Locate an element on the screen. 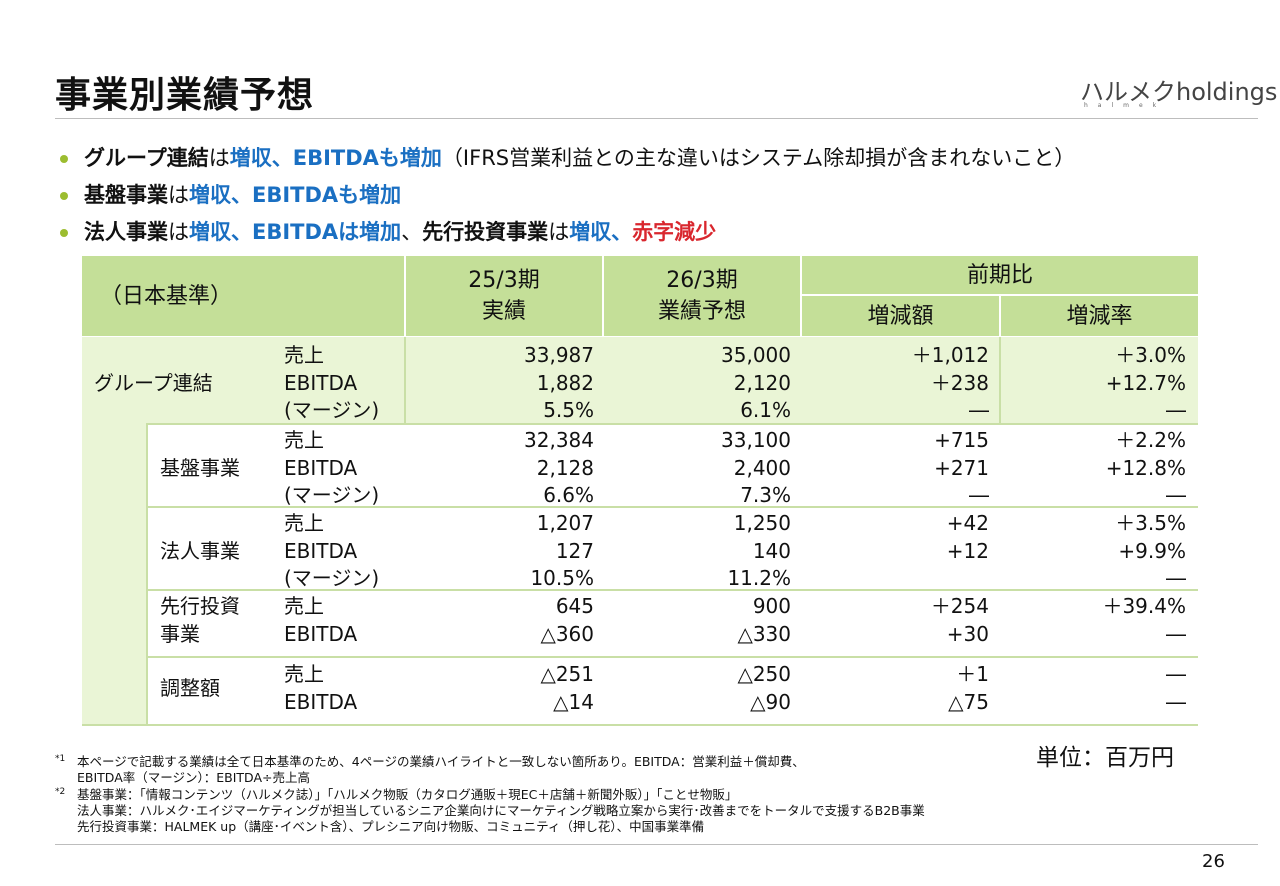 Image resolution: width=1280 pixels, height=886 pixels. footnote-2-mark: *2 is located at coordinates (60, 792).